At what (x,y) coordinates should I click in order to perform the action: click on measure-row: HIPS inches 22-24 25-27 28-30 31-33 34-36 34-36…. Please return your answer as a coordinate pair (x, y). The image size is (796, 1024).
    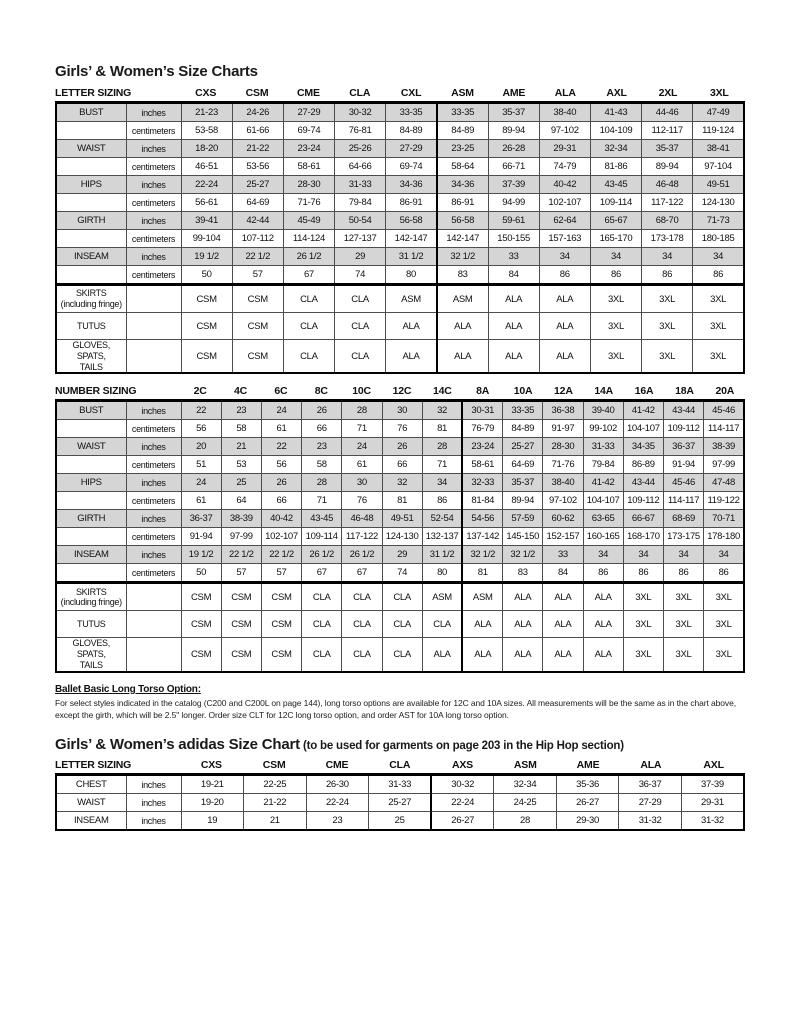
    Looking at the image, I should click on (400, 184).